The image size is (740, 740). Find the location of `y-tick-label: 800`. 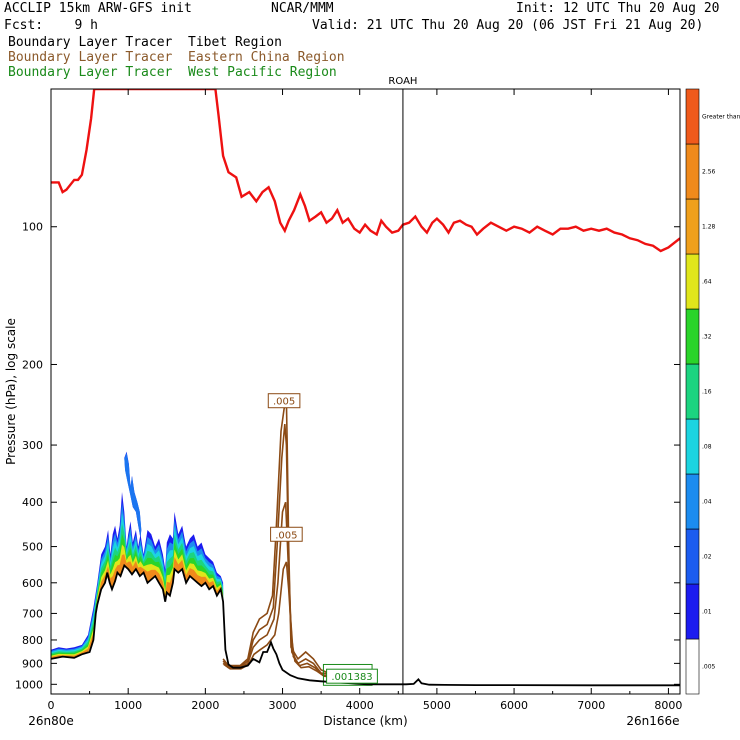

y-tick-label: 800 is located at coordinates (32, 640).